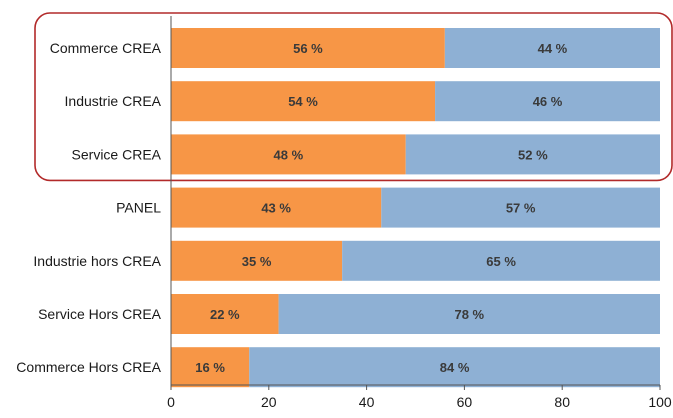 The image size is (673, 418). What do you see at coordinates (97, 261) in the screenshot?
I see `category-label: Industrie hors CREA` at bounding box center [97, 261].